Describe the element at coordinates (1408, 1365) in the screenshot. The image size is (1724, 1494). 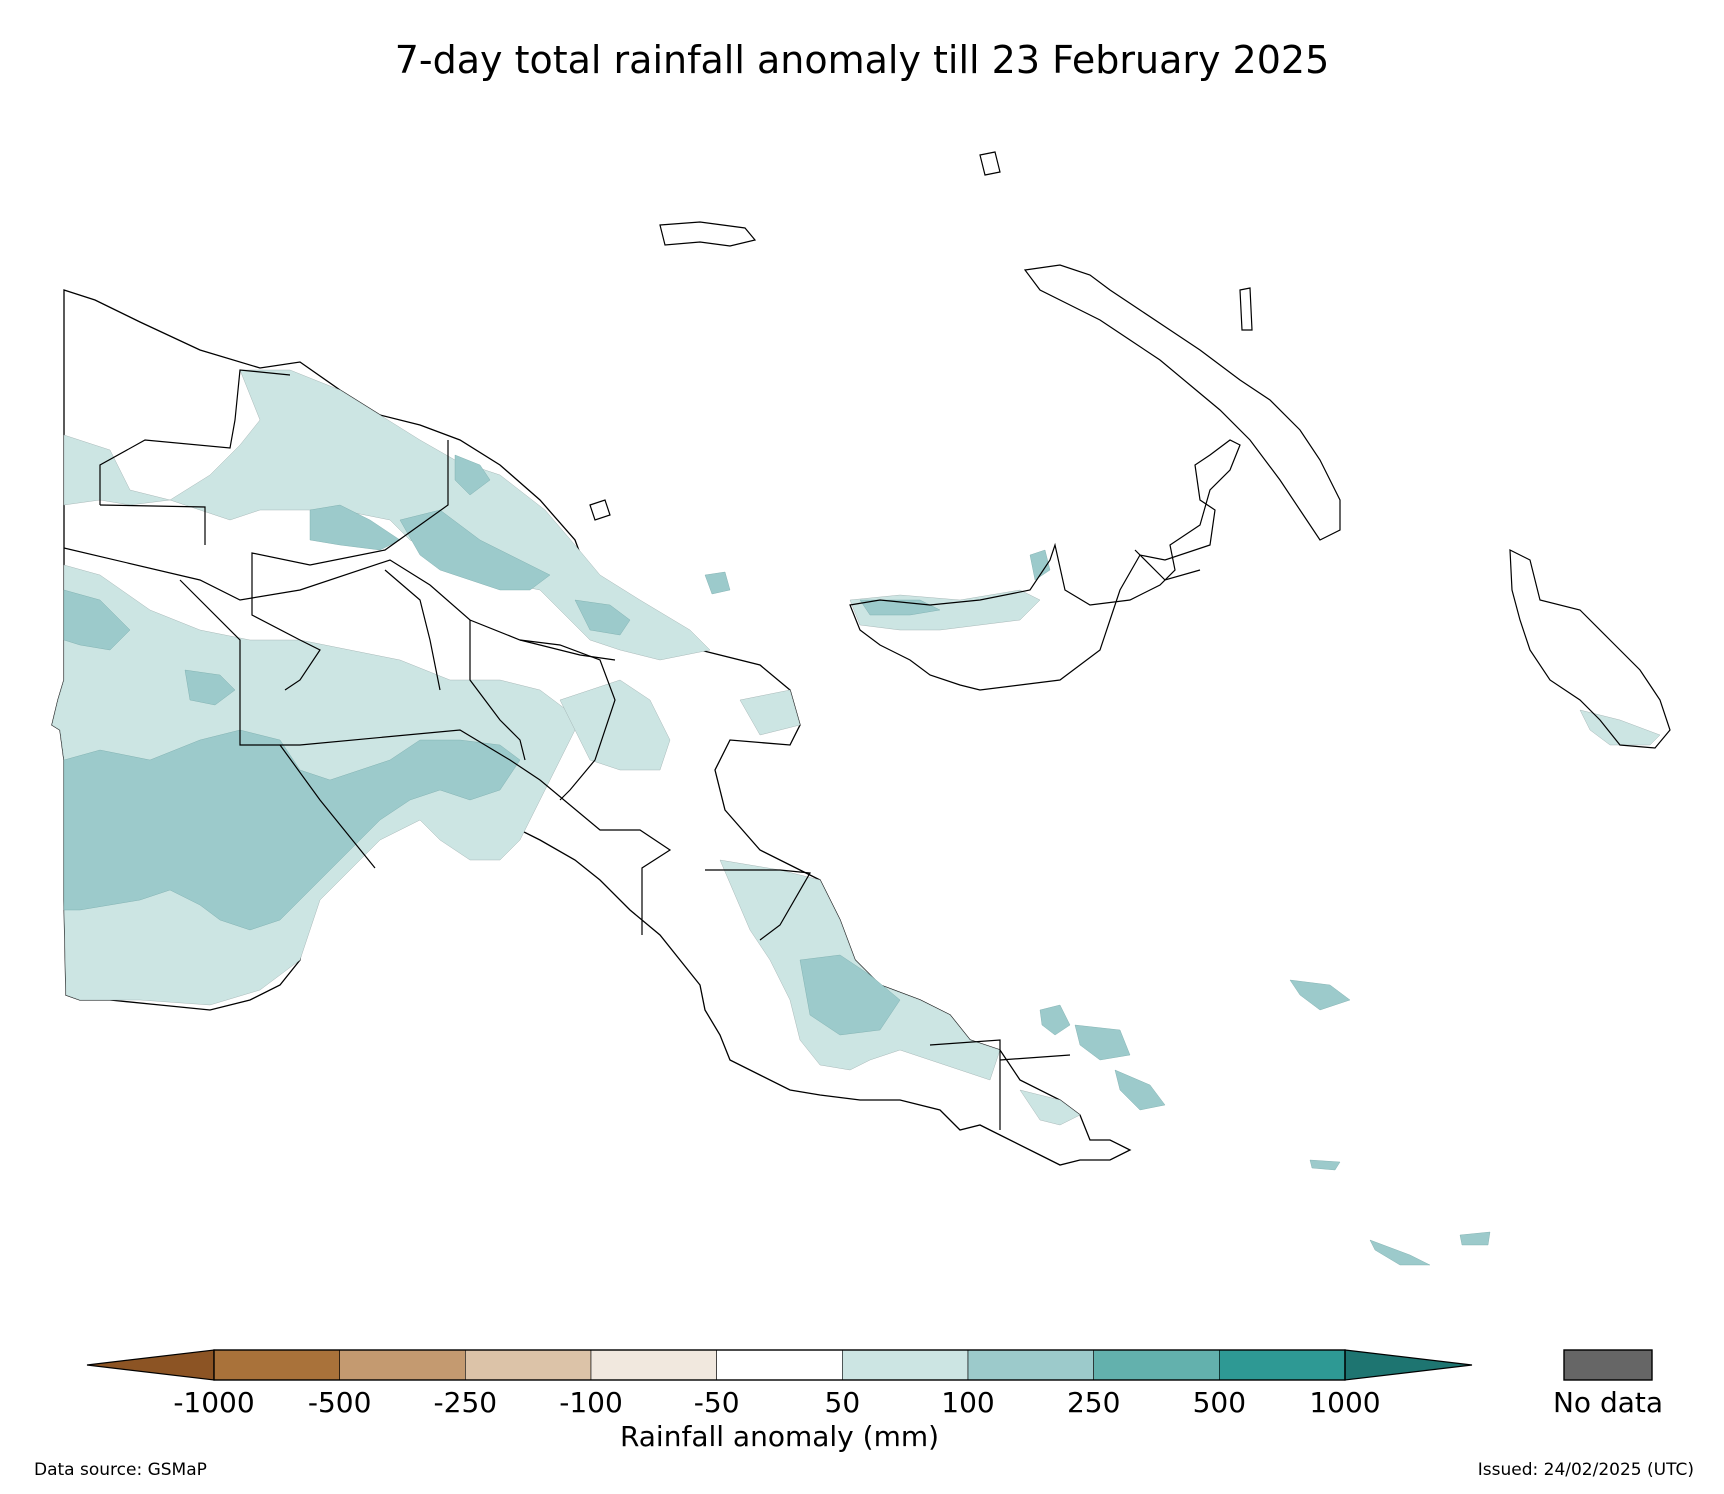
I see `legend-bin-max` at that location.